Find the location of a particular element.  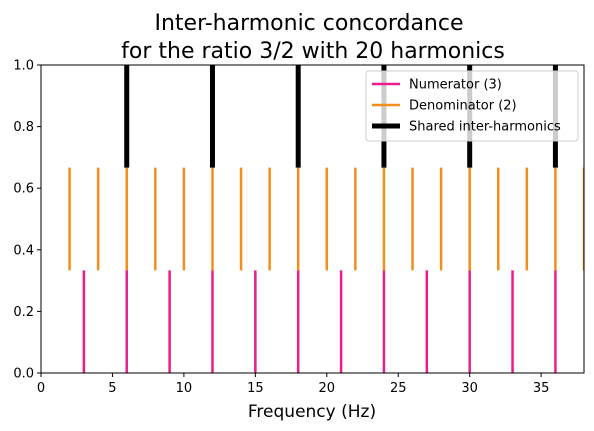

chart-title-line-2: for the ratio 3/2 with 20 harmonics is located at coordinates (313, 51).